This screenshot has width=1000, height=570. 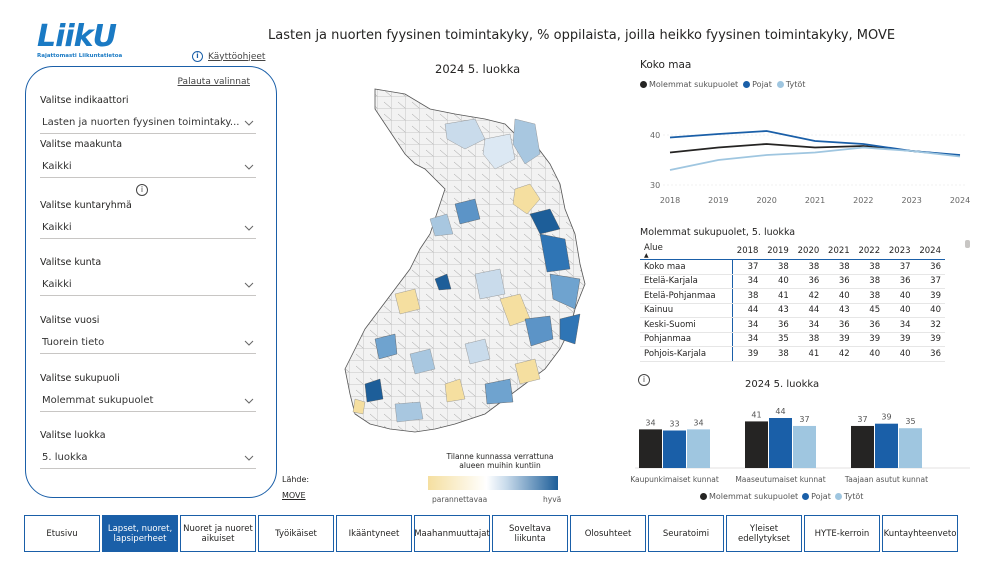 What do you see at coordinates (674, 479) in the screenshot?
I see `category-label: Kaupunkimaiset kunnat` at bounding box center [674, 479].